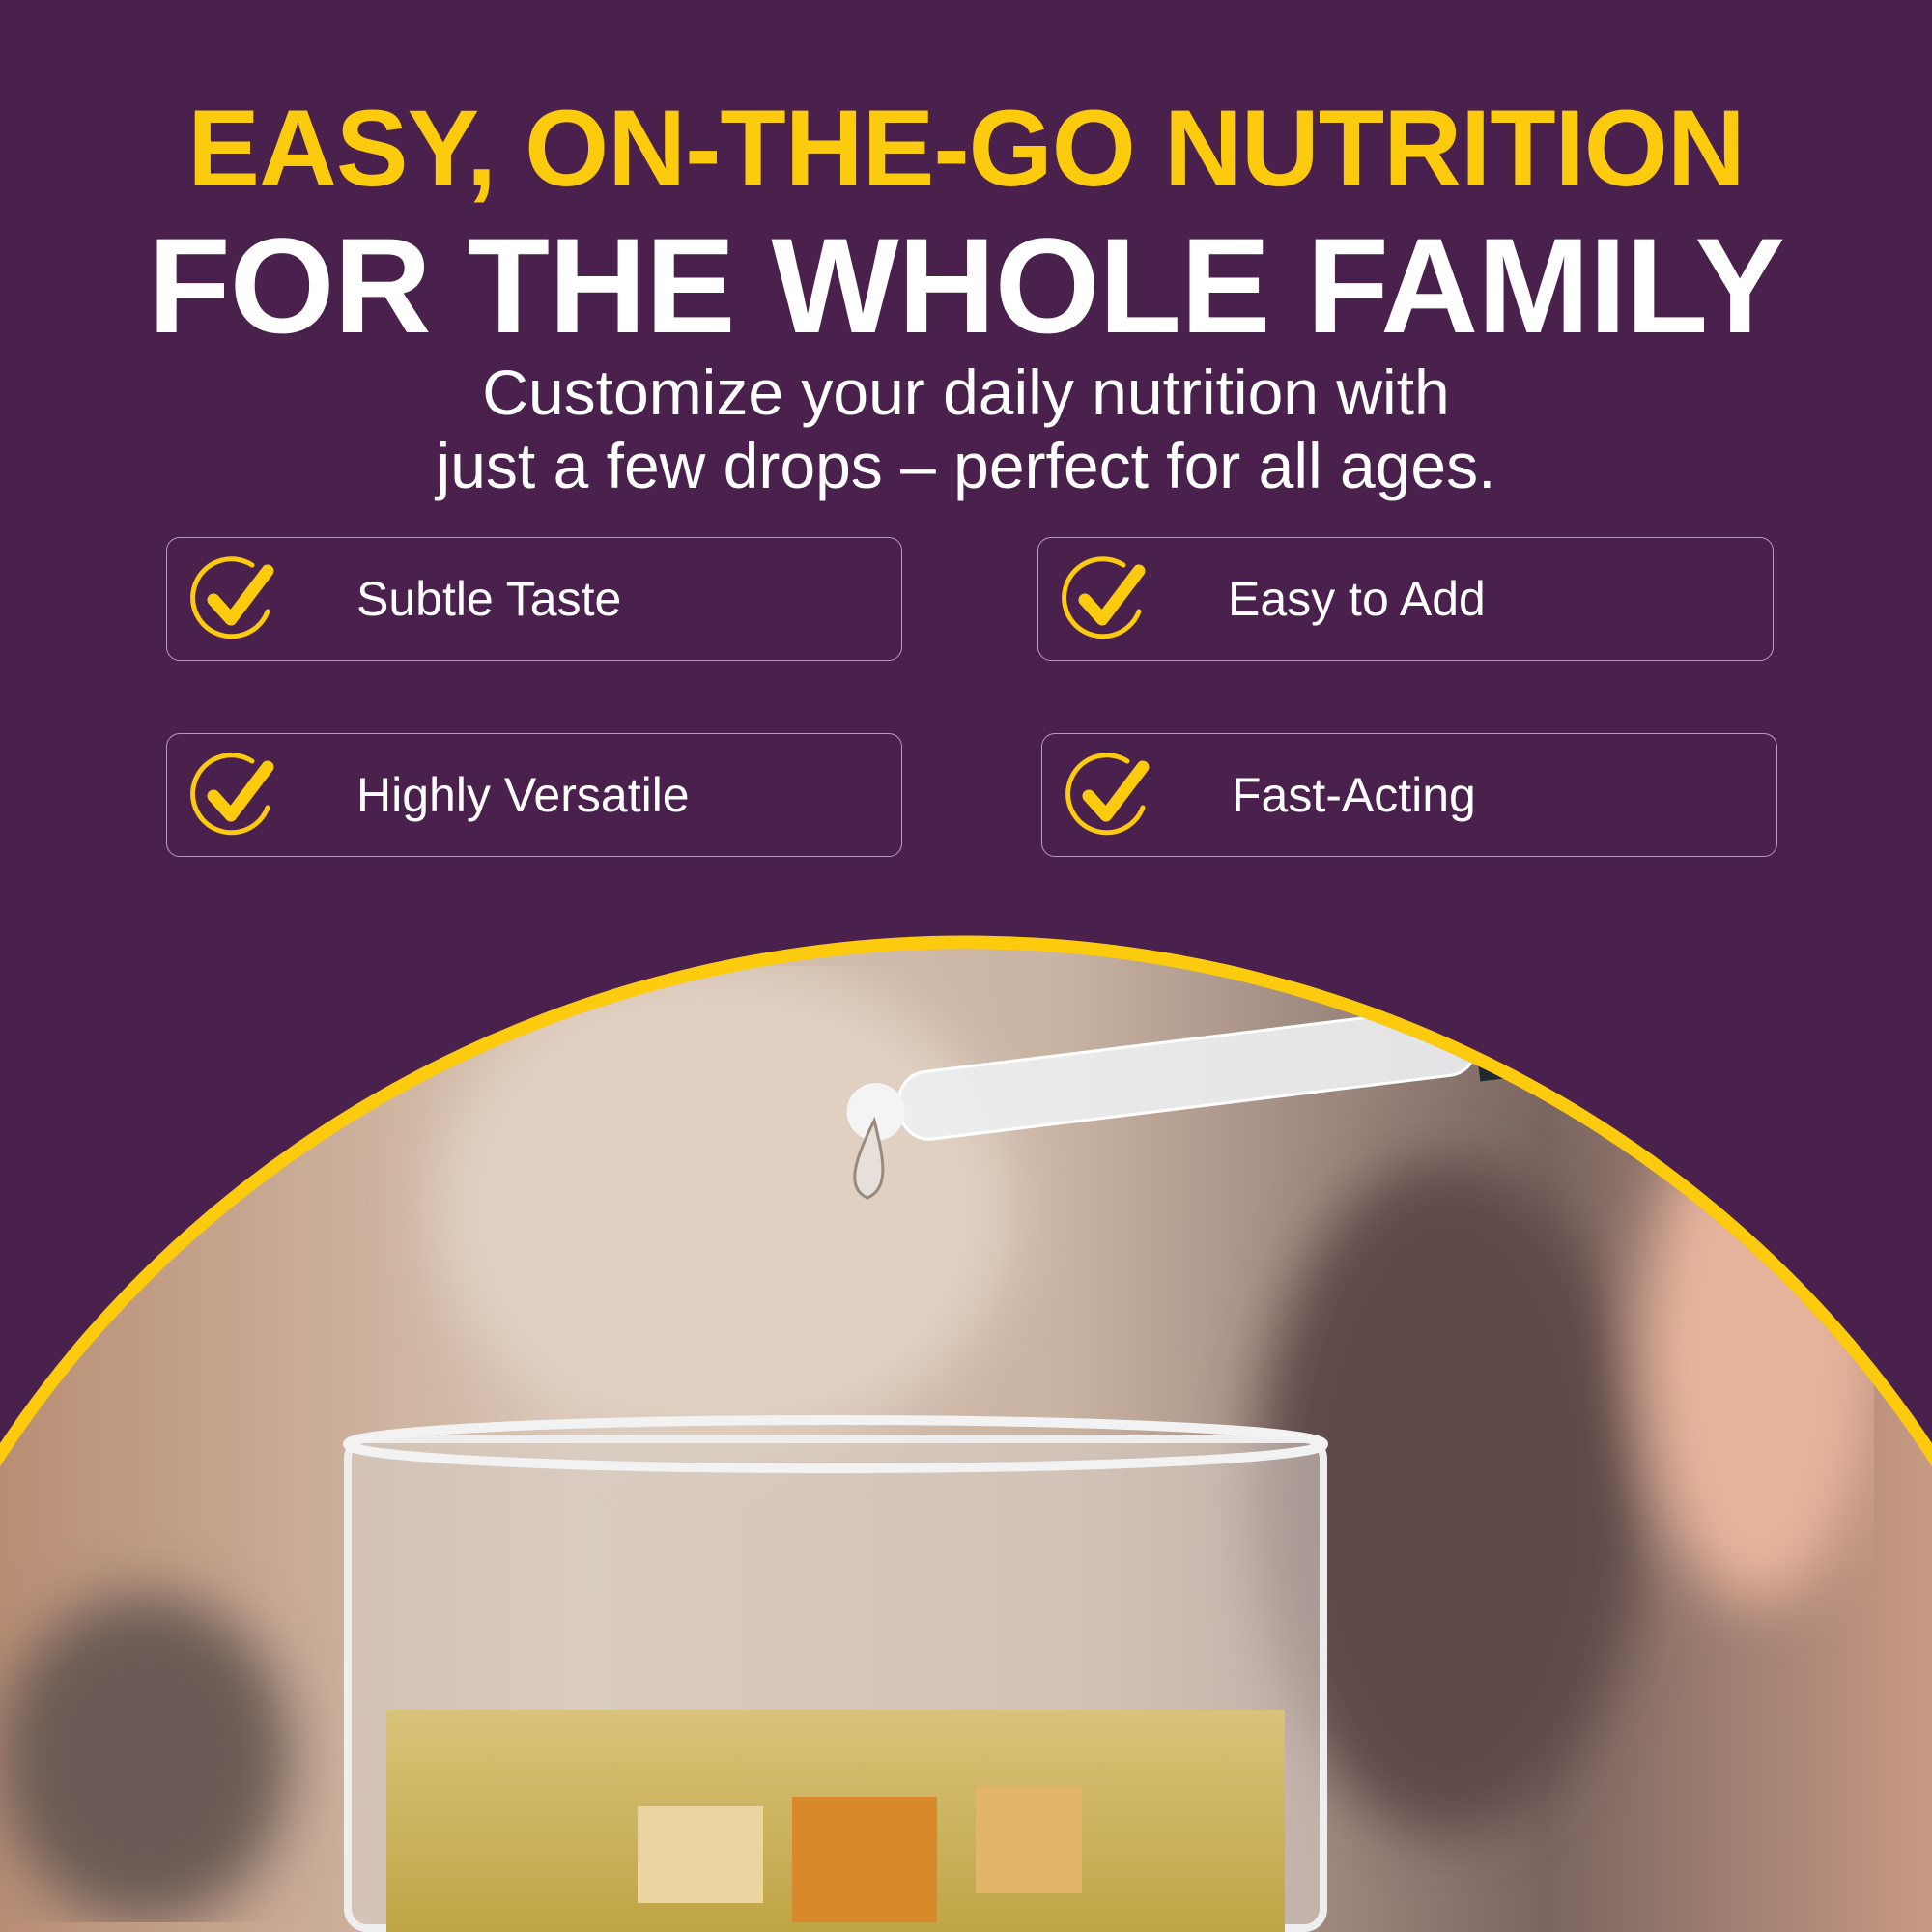 The image size is (1932, 1932). Describe the element at coordinates (966, 465) in the screenshot. I see `subtitle-line-2: just a few drops – perfect for all ages.` at that location.